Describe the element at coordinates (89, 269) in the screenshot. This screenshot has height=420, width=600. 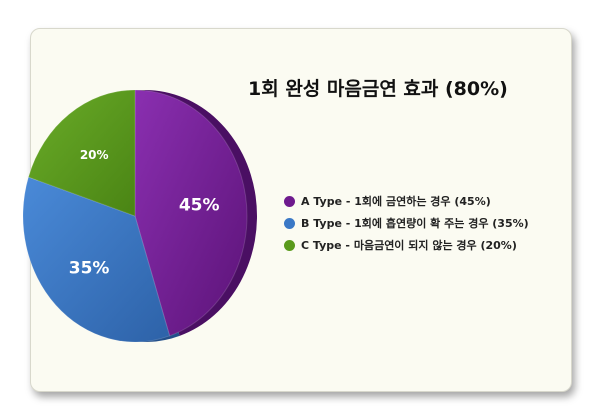
I see `slice-label-b: 35%` at that location.